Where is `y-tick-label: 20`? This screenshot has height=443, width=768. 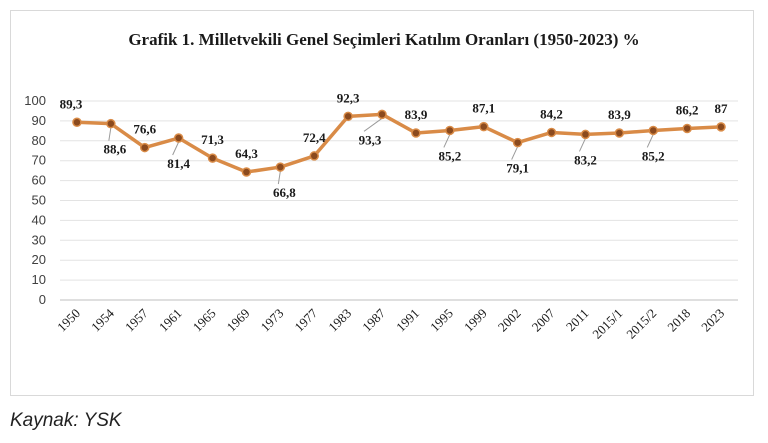
y-tick-label: 20 is located at coordinates (39, 259).